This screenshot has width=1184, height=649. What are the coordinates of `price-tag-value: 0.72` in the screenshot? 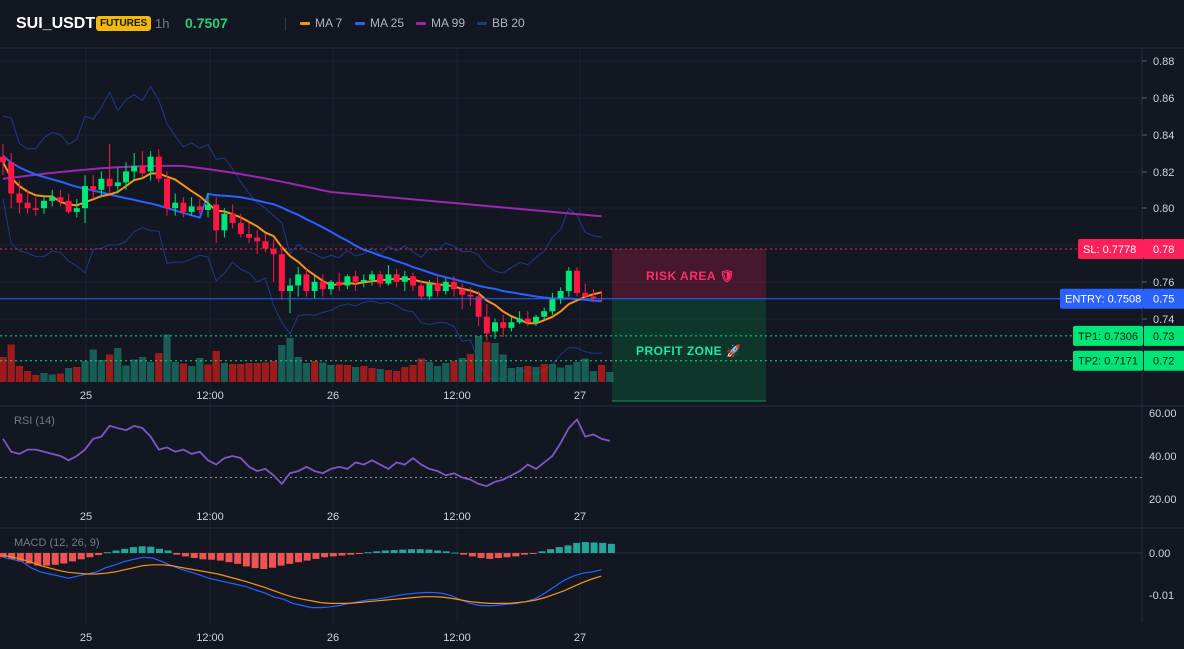 It's located at (1163, 362).